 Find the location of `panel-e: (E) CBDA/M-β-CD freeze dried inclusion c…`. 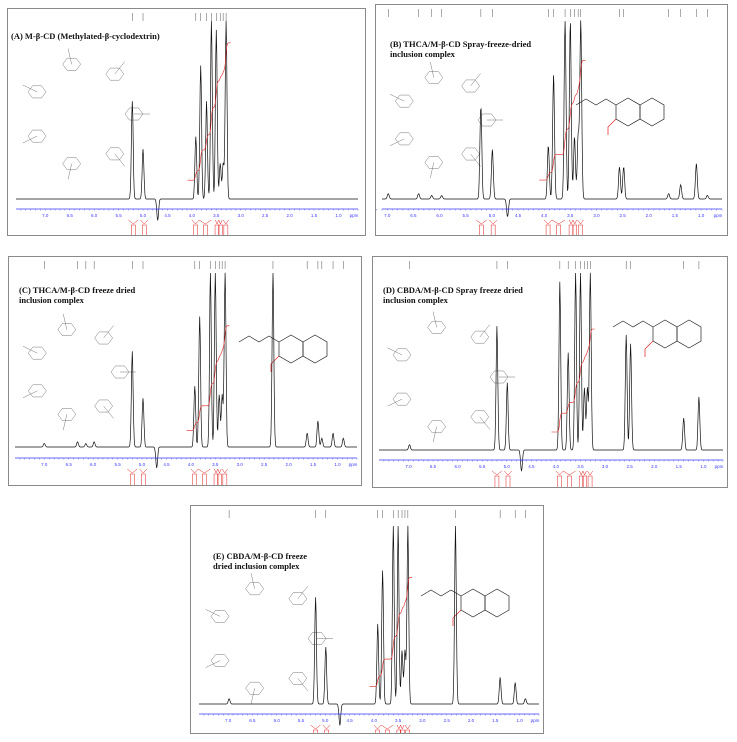

panel-e: (E) CBDA/M-β-CD freeze dried inclusion c… is located at coordinates (367, 619).